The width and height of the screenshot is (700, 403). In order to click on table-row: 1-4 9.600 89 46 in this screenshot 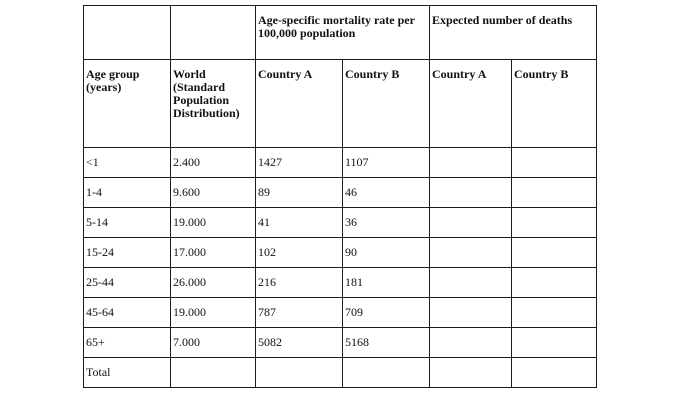, I will do `click(340, 192)`.